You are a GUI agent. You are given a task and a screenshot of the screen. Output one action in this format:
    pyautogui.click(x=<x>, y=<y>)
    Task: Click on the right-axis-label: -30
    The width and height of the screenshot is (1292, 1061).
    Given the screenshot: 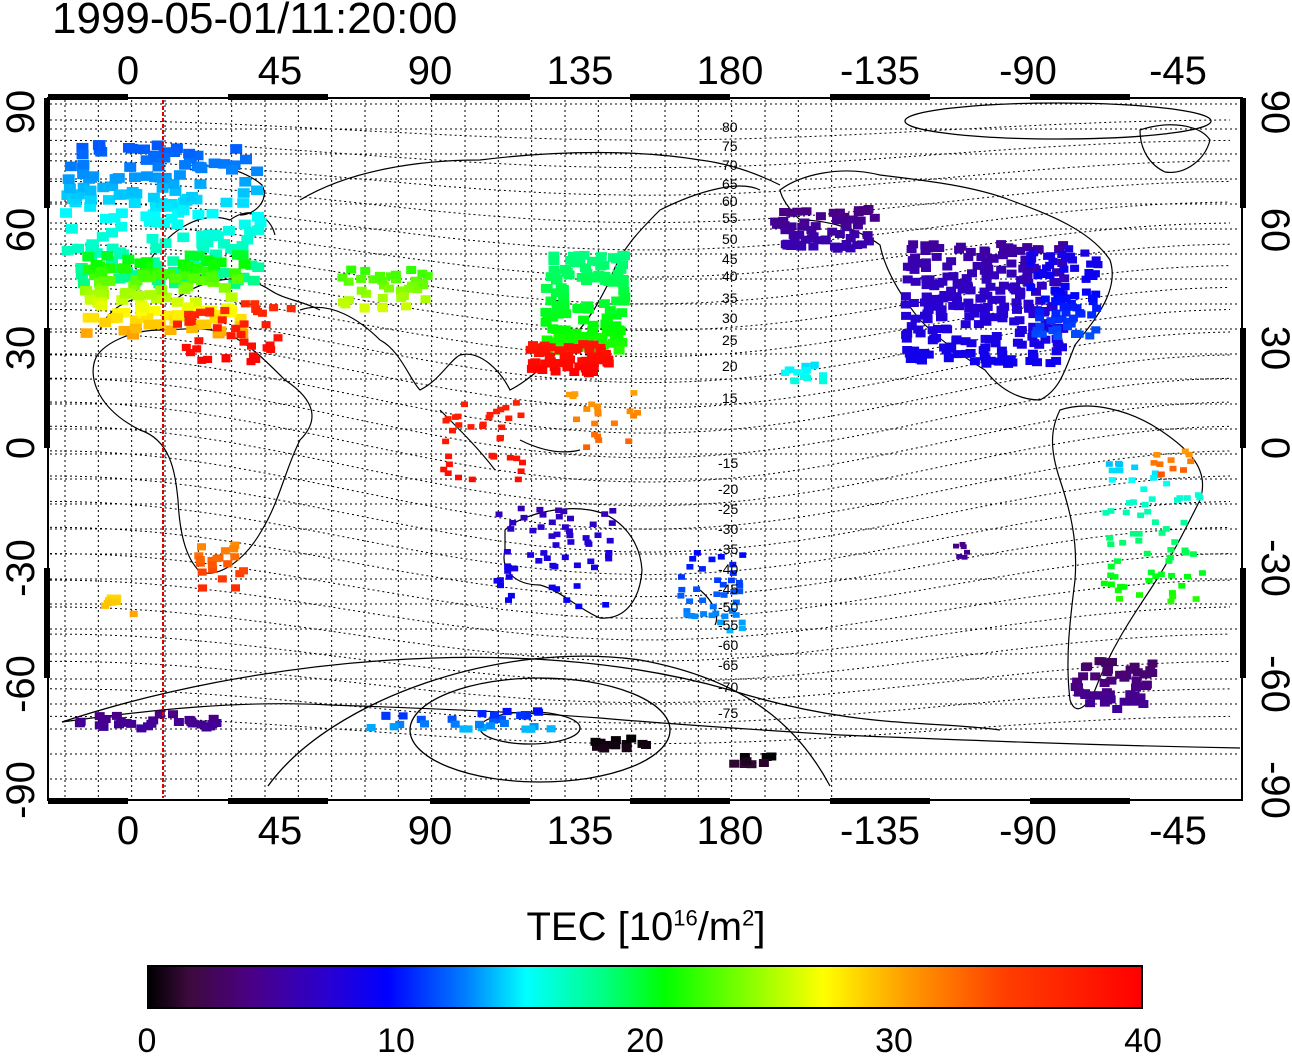 What is the action you would take?
    pyautogui.click(x=1272, y=568)
    